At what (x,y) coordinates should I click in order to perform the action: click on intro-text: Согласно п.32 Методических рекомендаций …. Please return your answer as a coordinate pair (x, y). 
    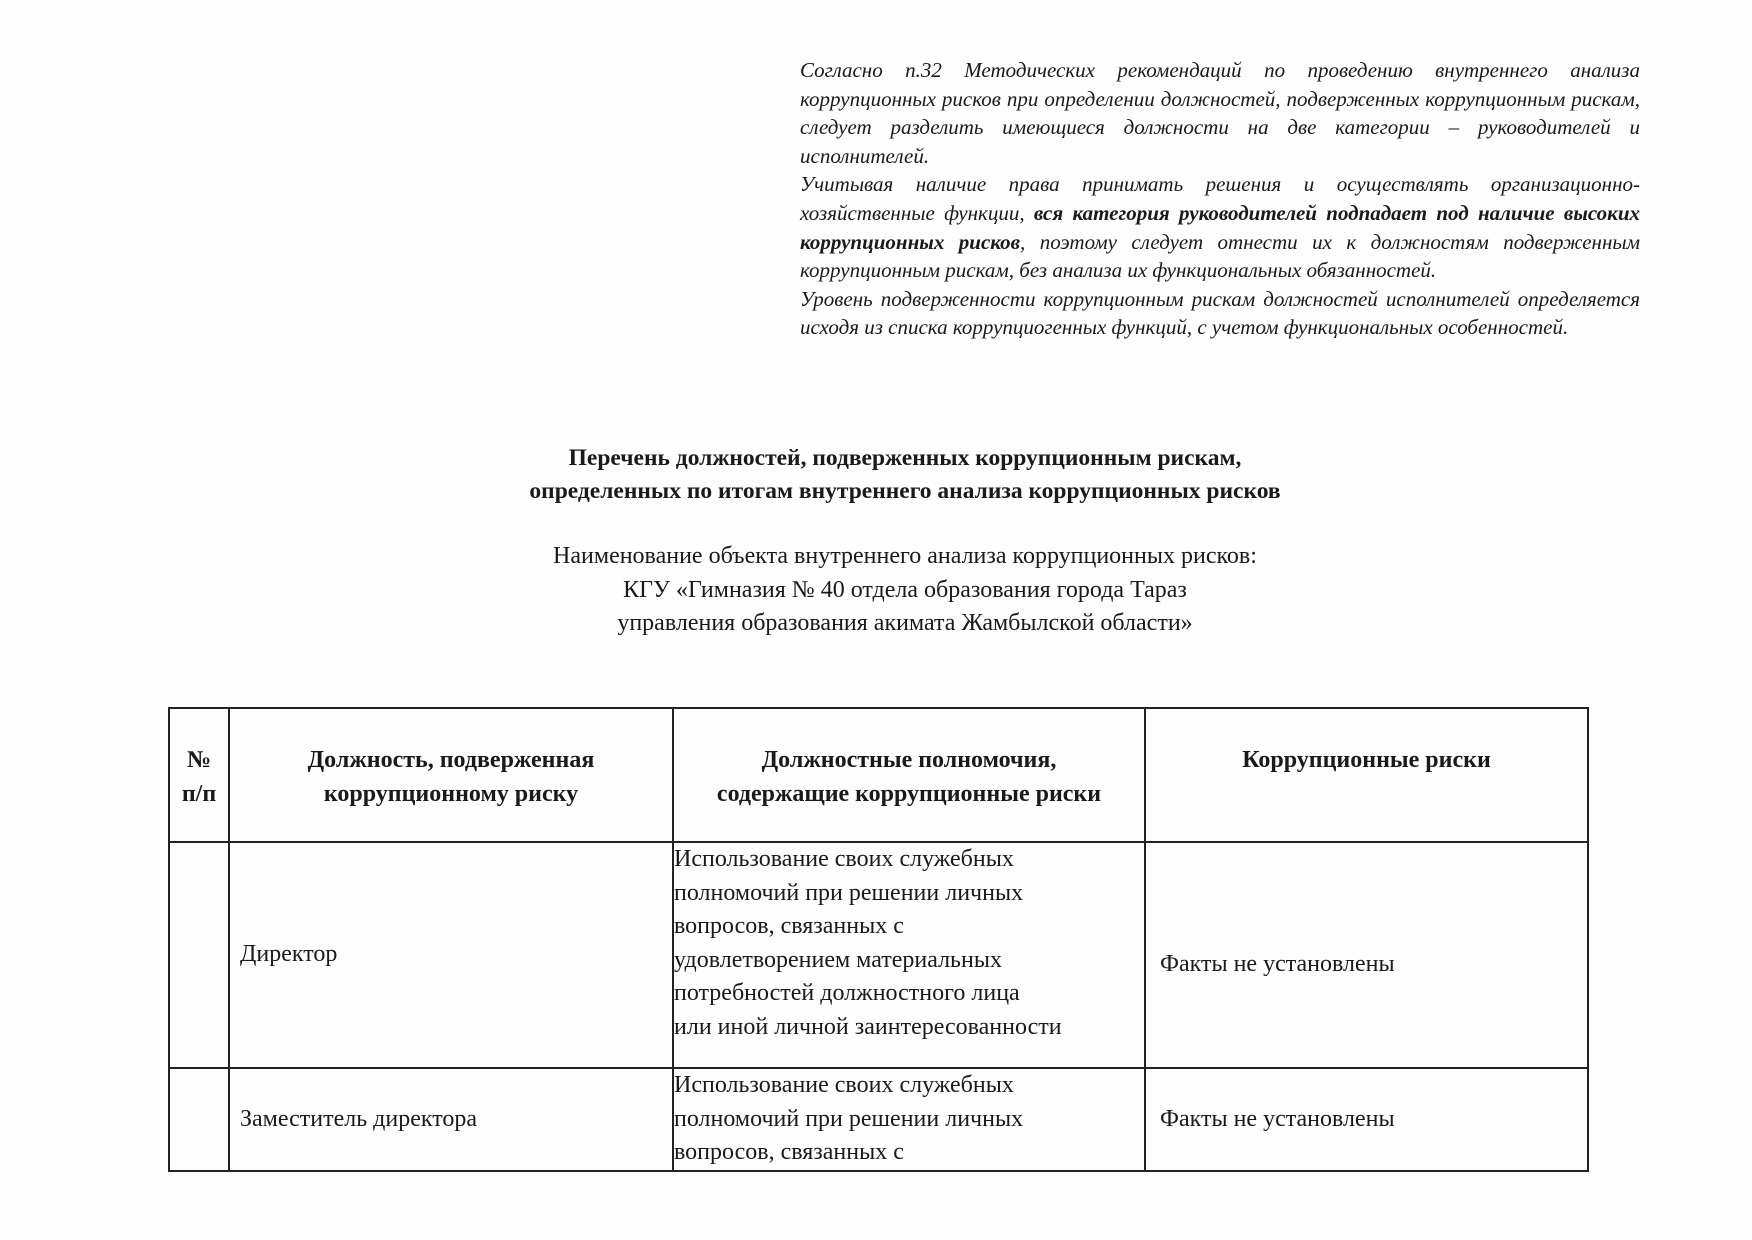
    Looking at the image, I should click on (1220, 199).